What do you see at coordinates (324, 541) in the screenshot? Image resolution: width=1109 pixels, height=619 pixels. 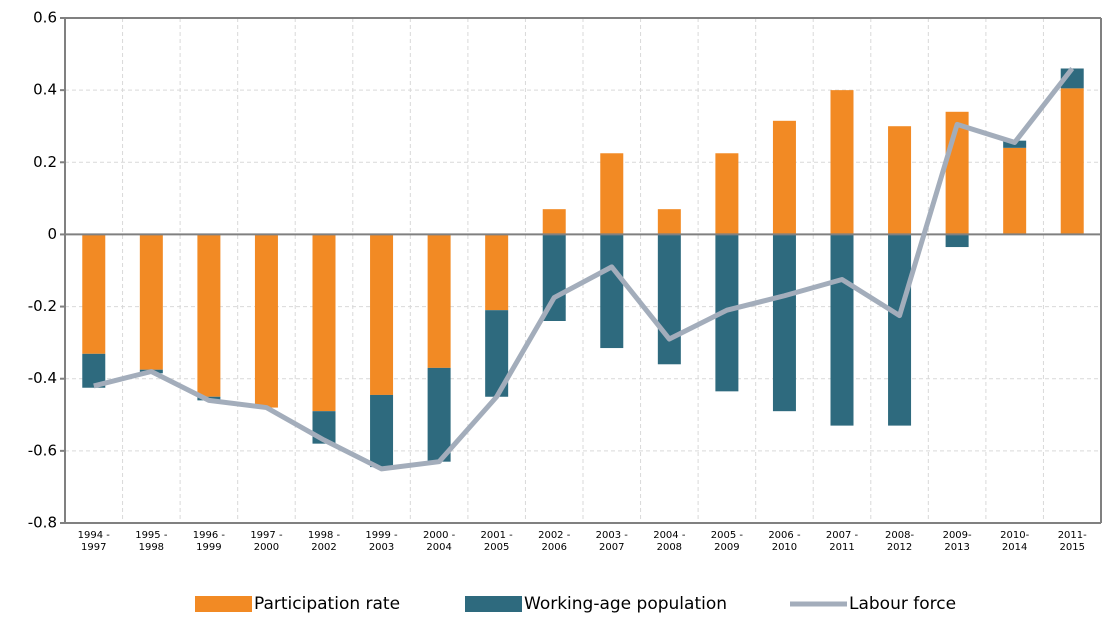 I see `x-tick-label: 1998 - 2002` at bounding box center [324, 541].